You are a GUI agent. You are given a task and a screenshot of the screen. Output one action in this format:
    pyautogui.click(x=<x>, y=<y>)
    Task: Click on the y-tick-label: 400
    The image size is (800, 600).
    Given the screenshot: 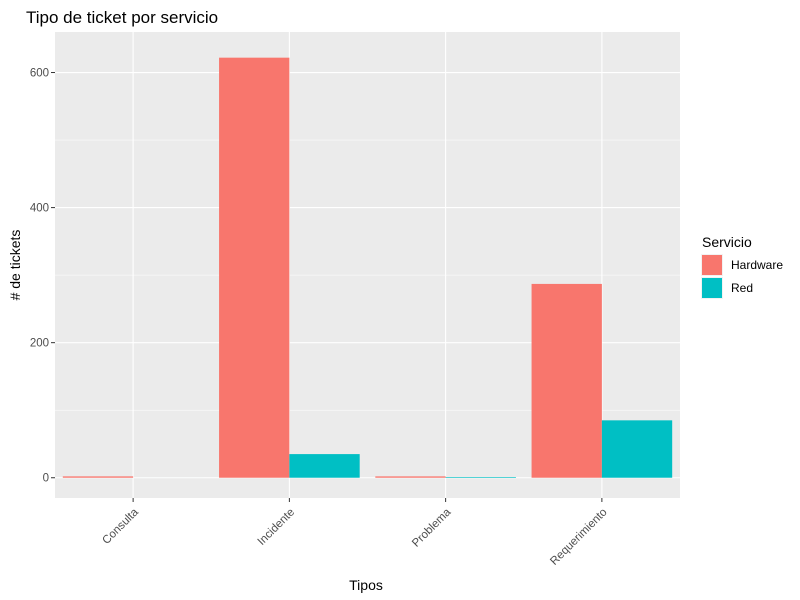 What is the action you would take?
    pyautogui.click(x=39, y=209)
    